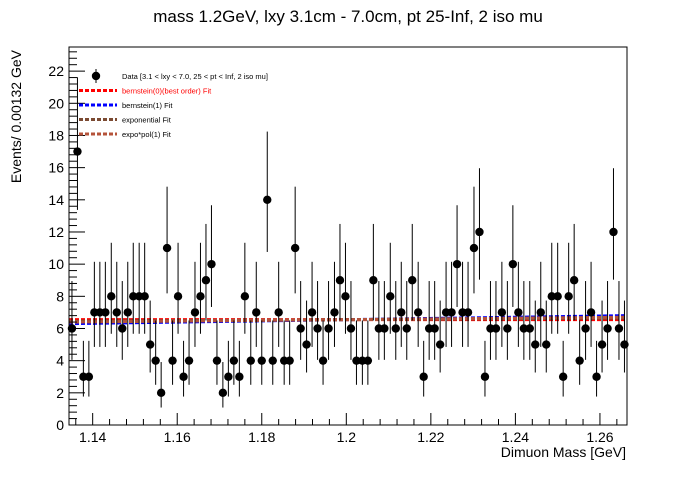 The width and height of the screenshot is (696, 477). I want to click on x-axis-label: Dimuon Mass [GeV], so click(563, 452).